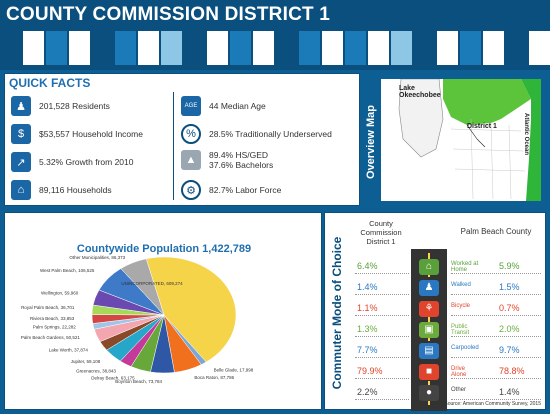 This screenshot has width=550, height=414. What do you see at coordinates (367, 308) in the screenshot?
I see `district-value: 1.1%` at bounding box center [367, 308].